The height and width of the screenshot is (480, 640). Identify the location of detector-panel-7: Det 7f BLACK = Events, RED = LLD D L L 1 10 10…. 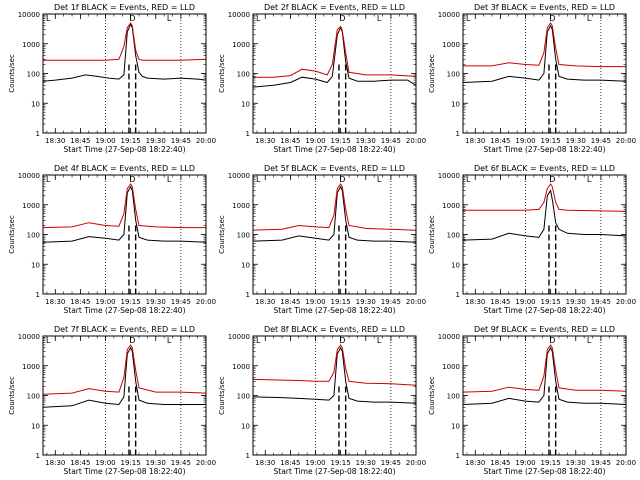
(112, 400).